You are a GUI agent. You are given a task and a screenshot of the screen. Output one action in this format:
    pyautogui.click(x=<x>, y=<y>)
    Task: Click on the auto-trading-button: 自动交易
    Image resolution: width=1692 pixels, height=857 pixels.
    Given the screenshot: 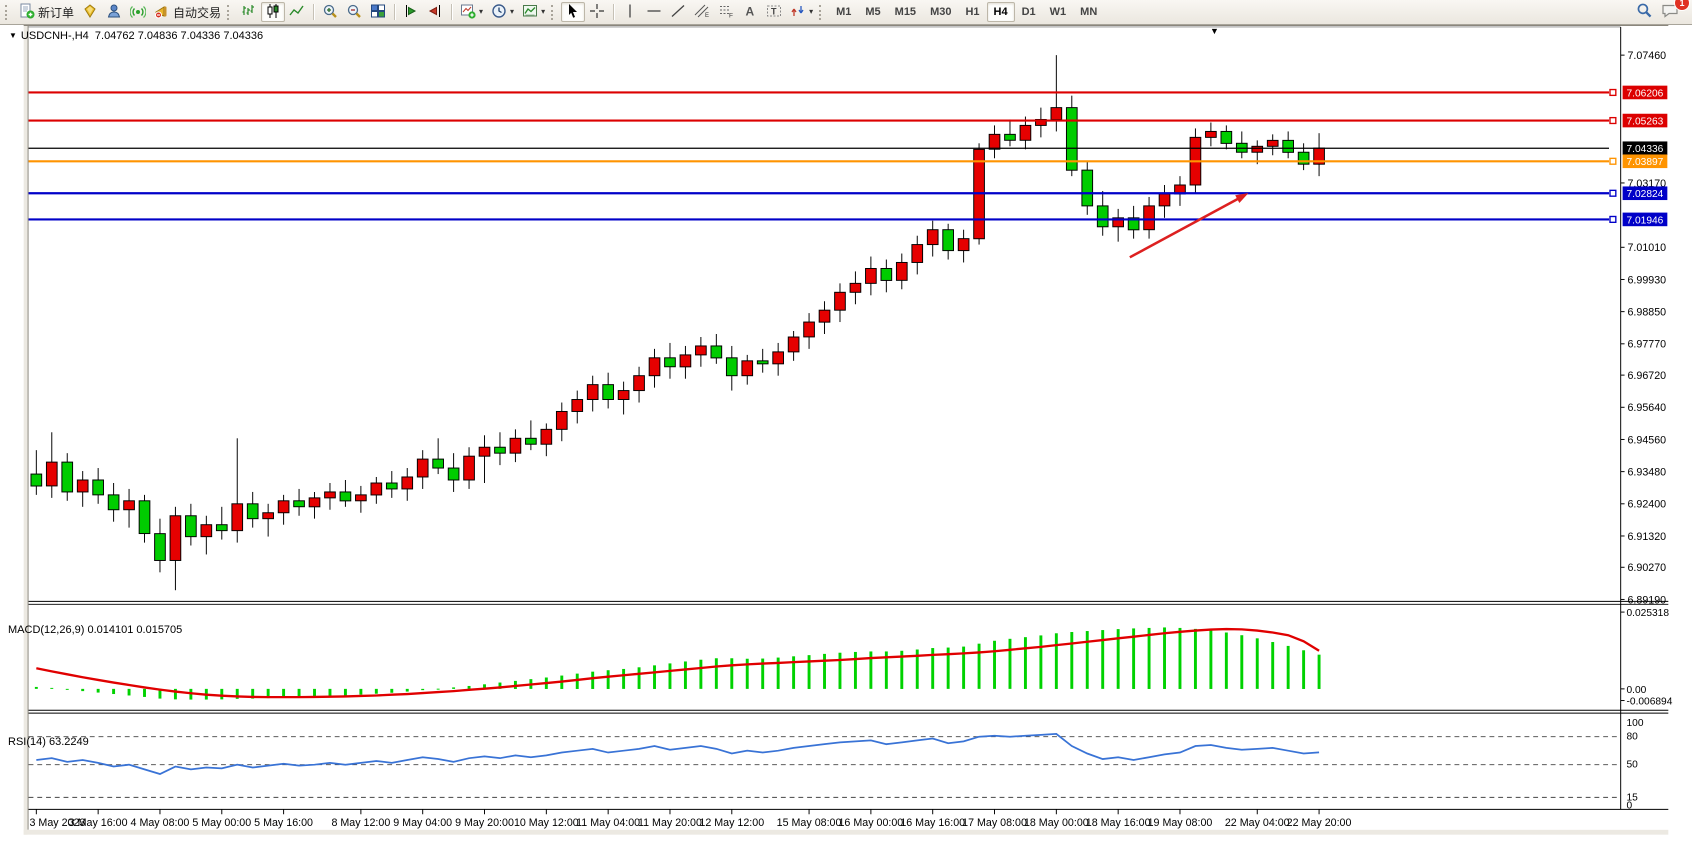 What is the action you would take?
    pyautogui.click(x=187, y=12)
    